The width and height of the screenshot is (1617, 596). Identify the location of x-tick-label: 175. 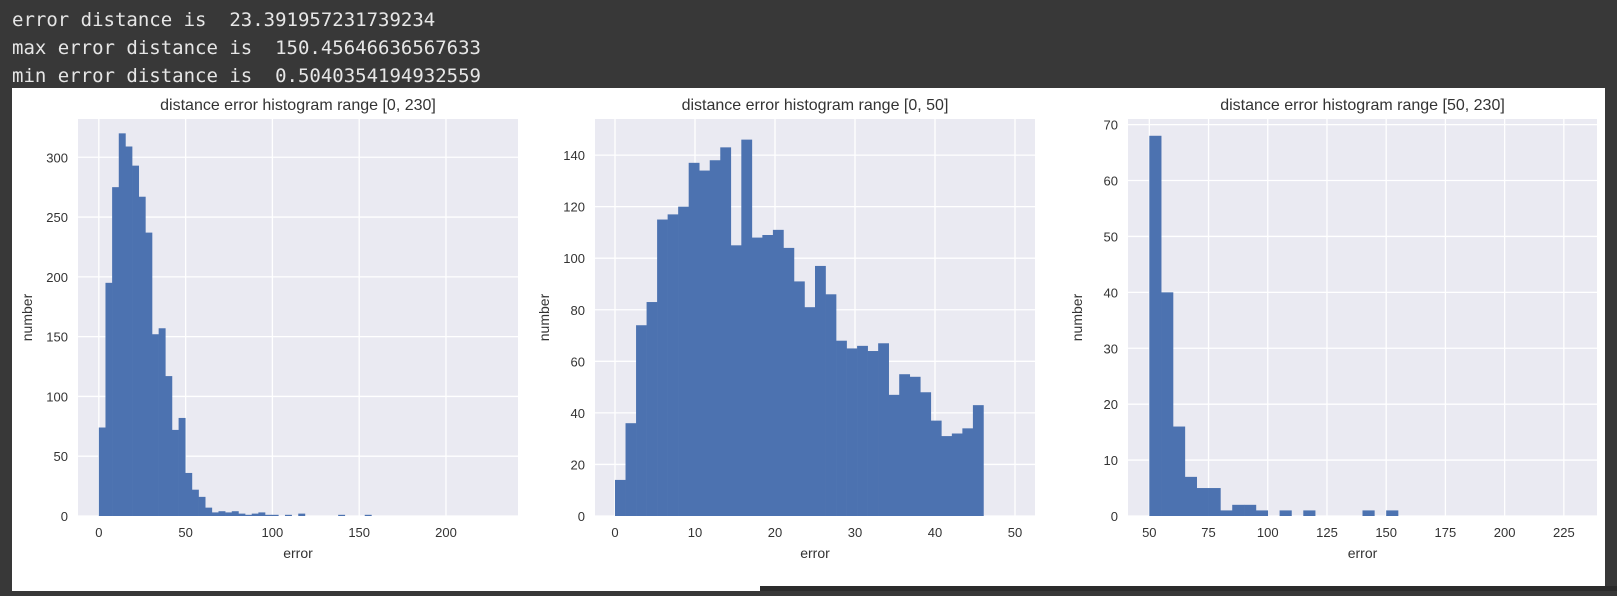
(1446, 532).